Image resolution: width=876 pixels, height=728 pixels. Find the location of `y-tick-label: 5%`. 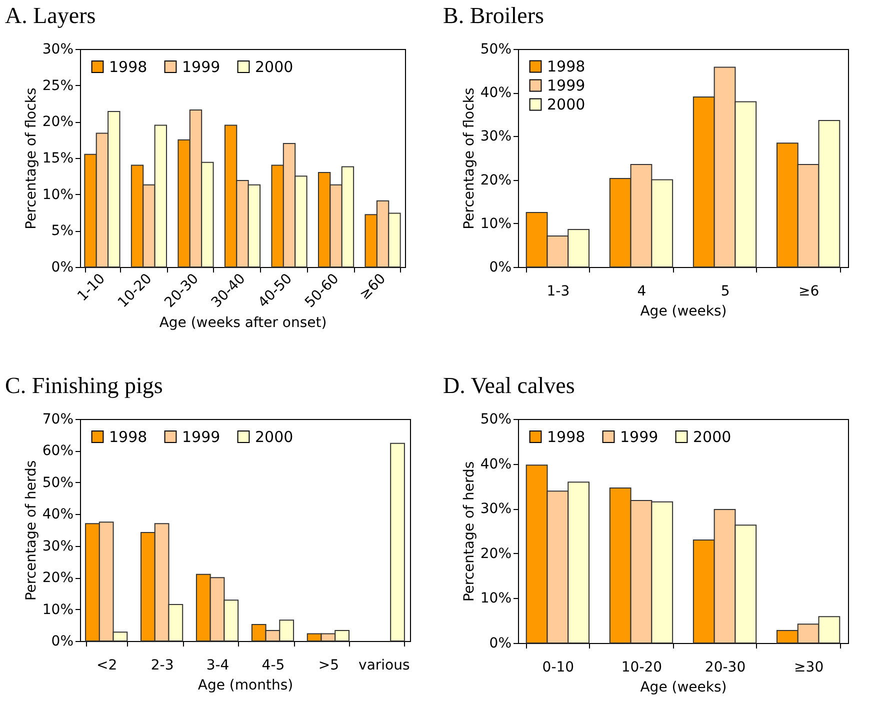

y-tick-label: 5% is located at coordinates (62, 231).